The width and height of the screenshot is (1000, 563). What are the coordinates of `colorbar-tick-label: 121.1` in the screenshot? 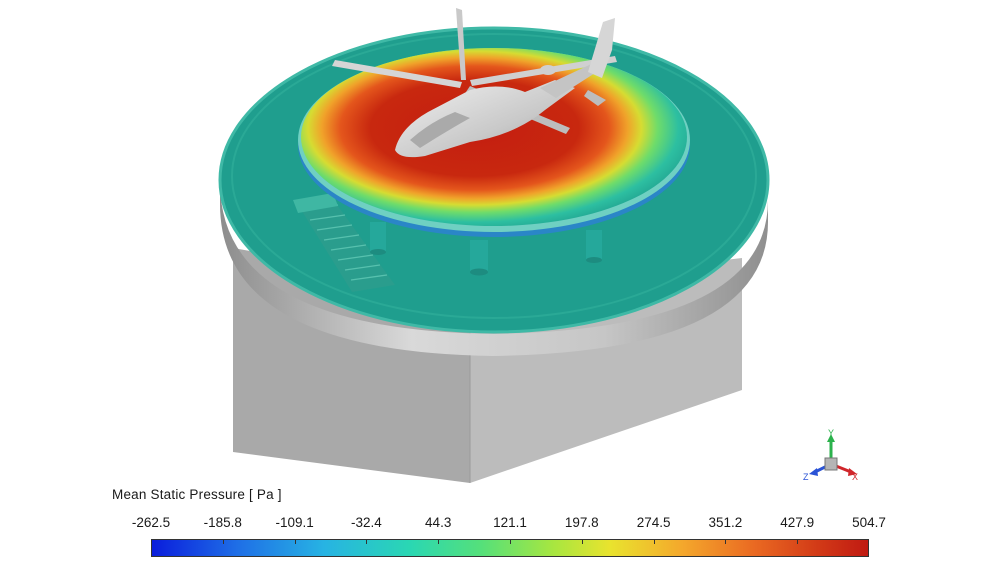 It's located at (510, 522).